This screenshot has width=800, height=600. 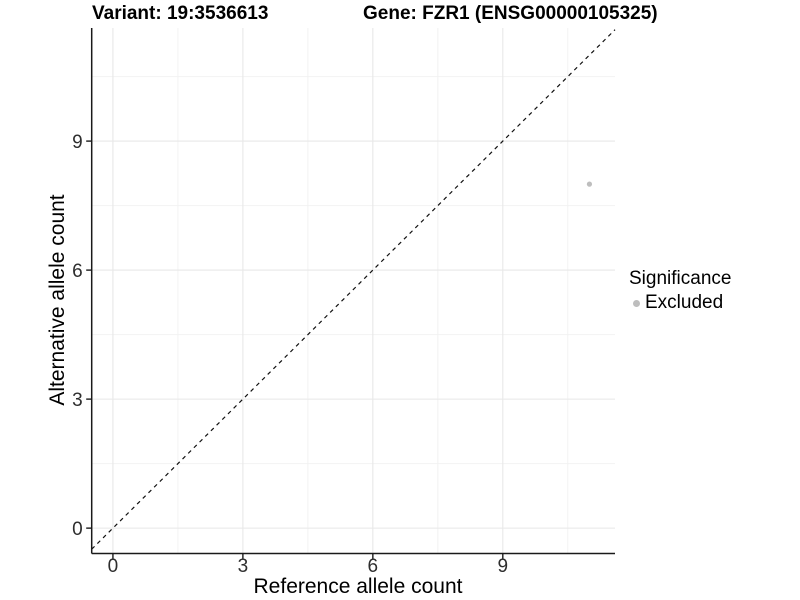 I want to click on y-tick-label: 3, so click(x=77, y=400).